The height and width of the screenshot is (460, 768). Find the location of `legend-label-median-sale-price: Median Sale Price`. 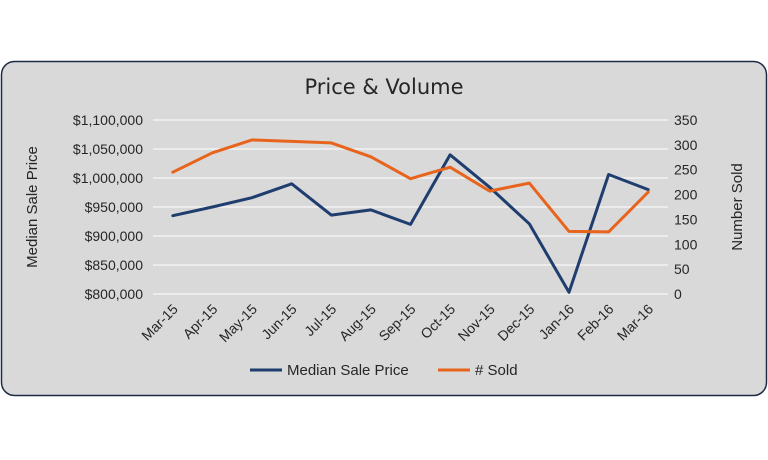

legend-label-median-sale-price: Median Sale Price is located at coordinates (348, 370).